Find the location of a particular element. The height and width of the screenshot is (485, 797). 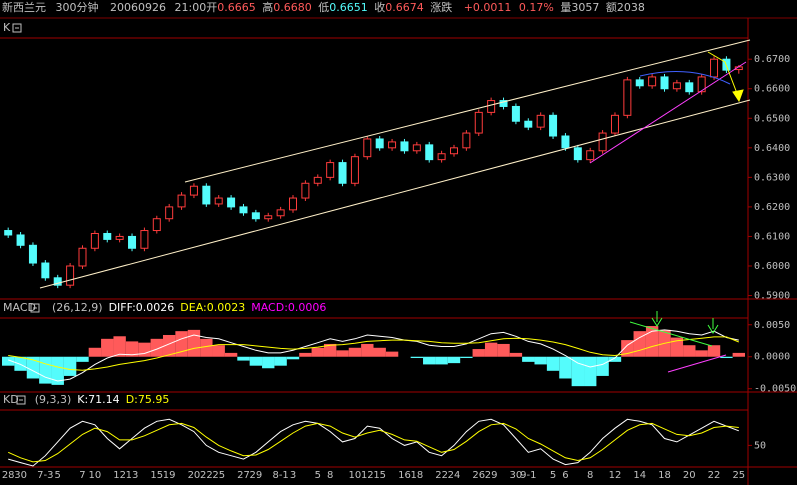

x-tick-label: 20 is located at coordinates (194, 475).